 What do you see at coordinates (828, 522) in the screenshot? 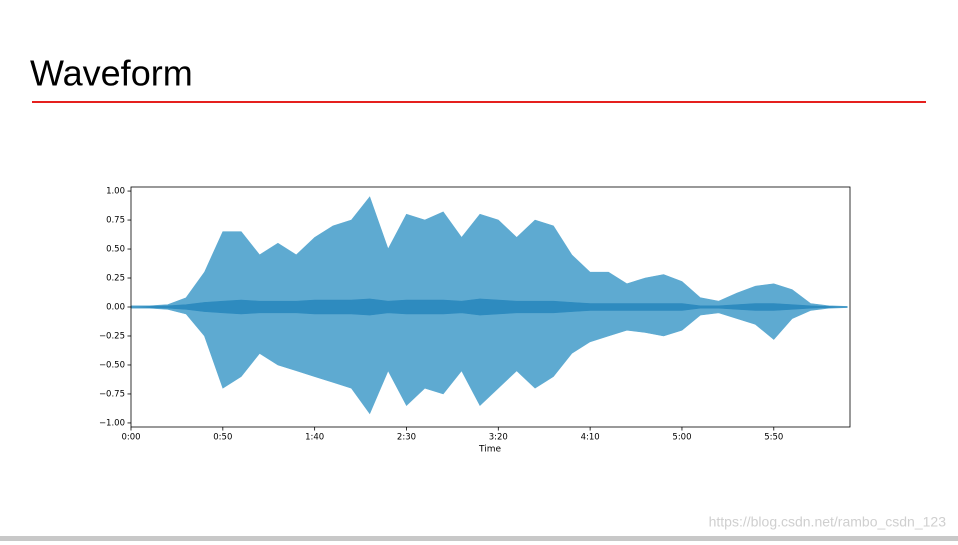
I see `watermark: https://blog.csdn.net/rambo_csdn_123` at bounding box center [828, 522].